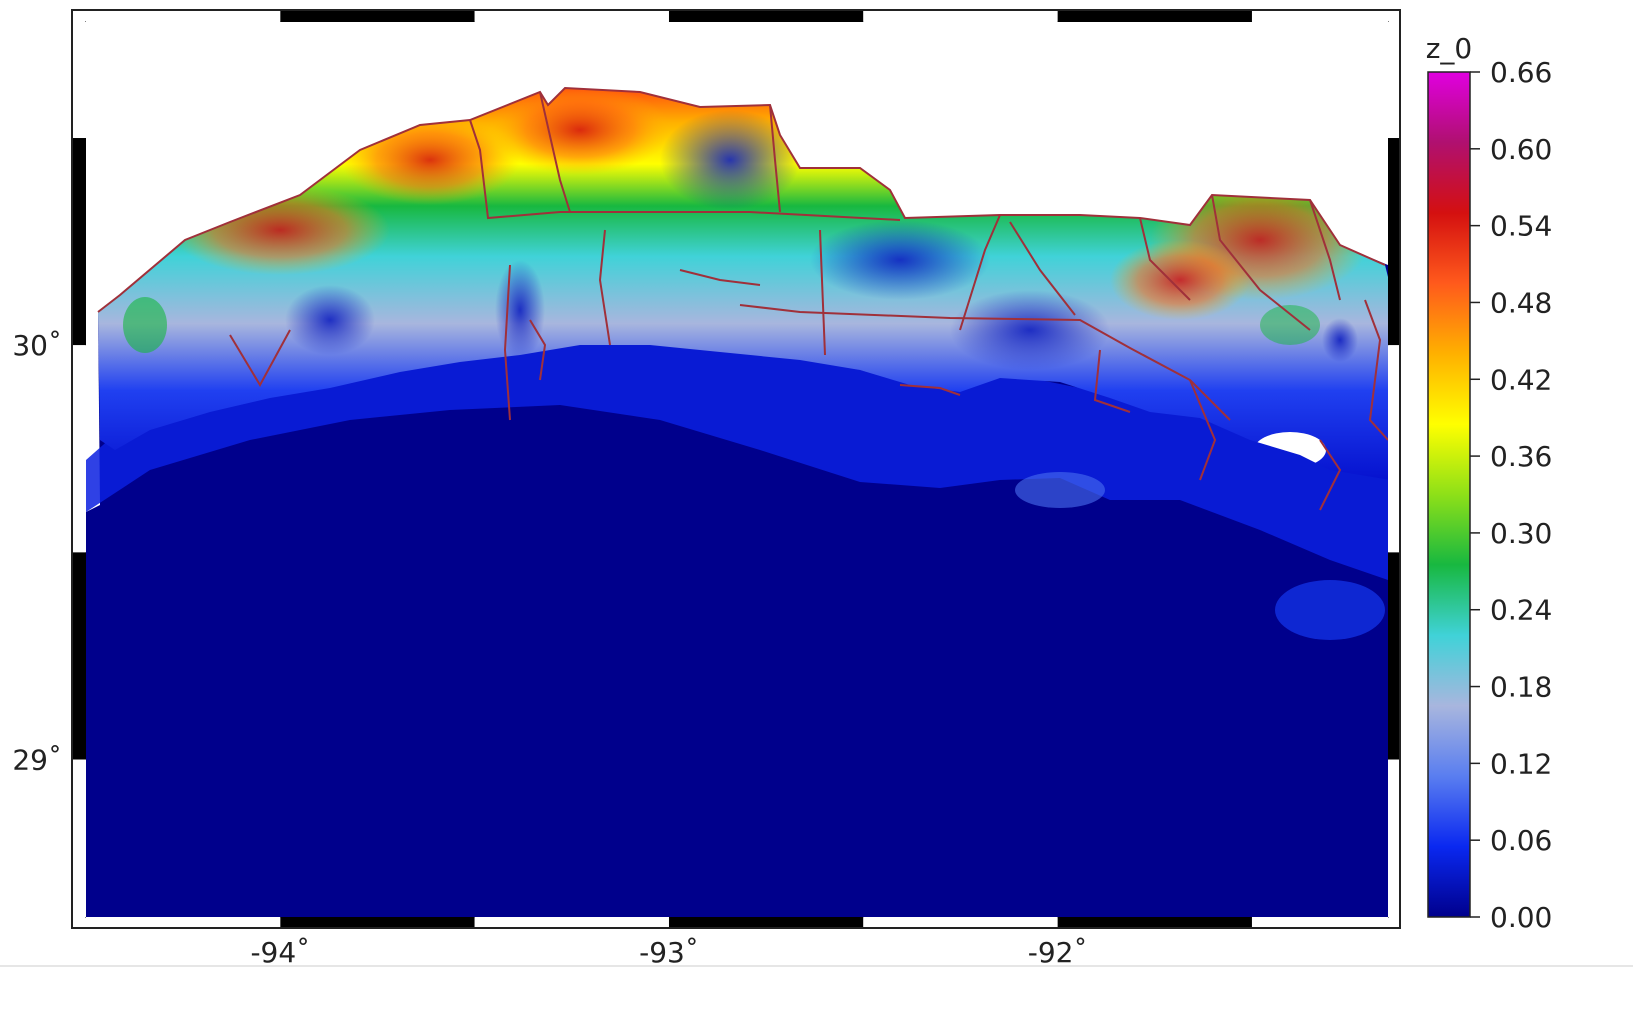  What do you see at coordinates (1058, 952) in the screenshot?
I see `x-tick-label: -92˚` at bounding box center [1058, 952].